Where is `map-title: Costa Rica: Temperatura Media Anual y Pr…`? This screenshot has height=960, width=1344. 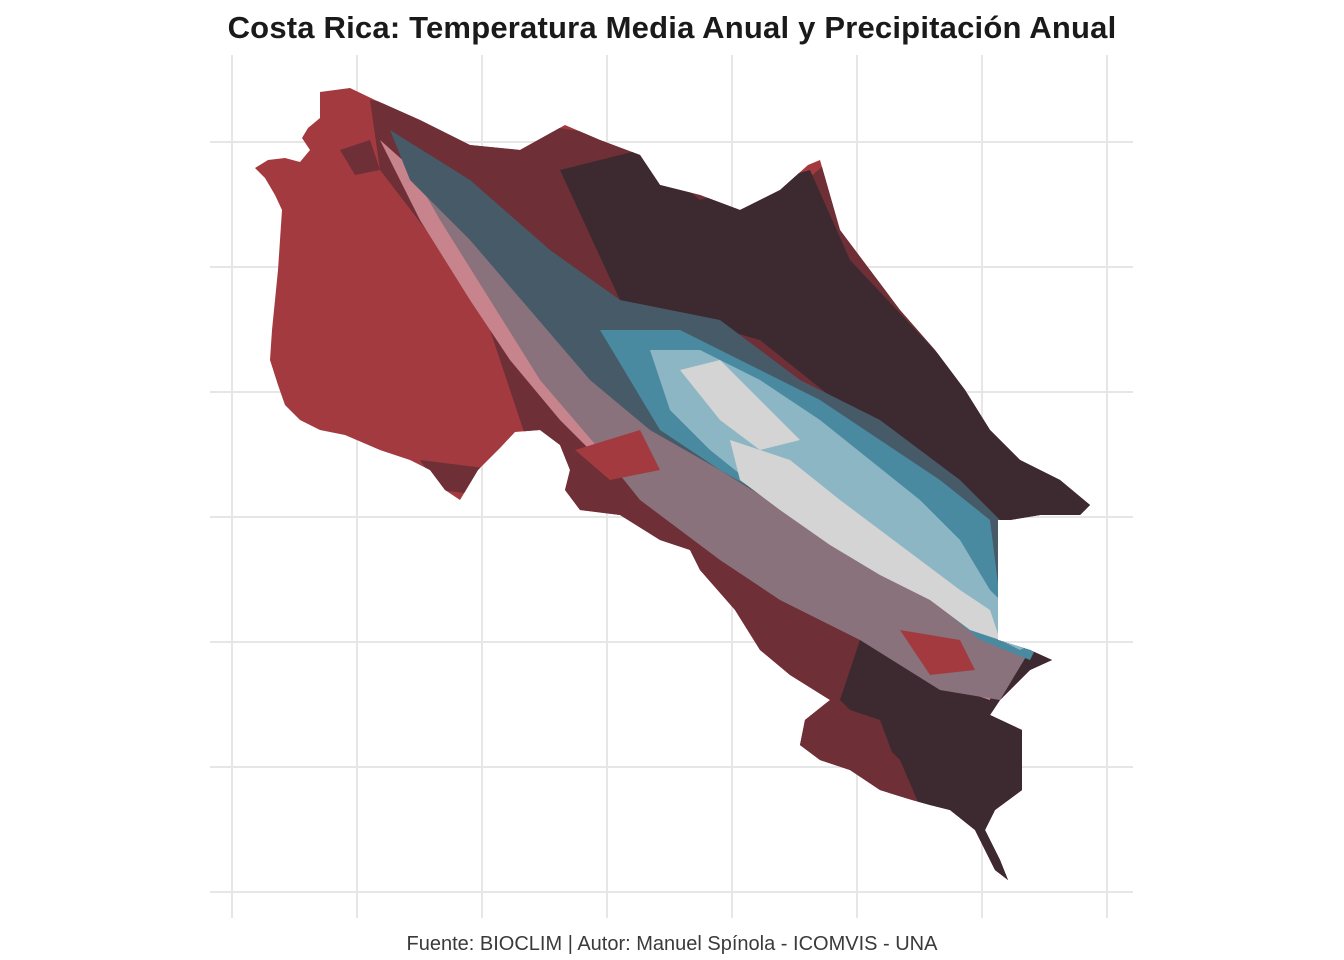 map-title: Costa Rica: Temperatura Media Anual y Pr… is located at coordinates (672, 27).